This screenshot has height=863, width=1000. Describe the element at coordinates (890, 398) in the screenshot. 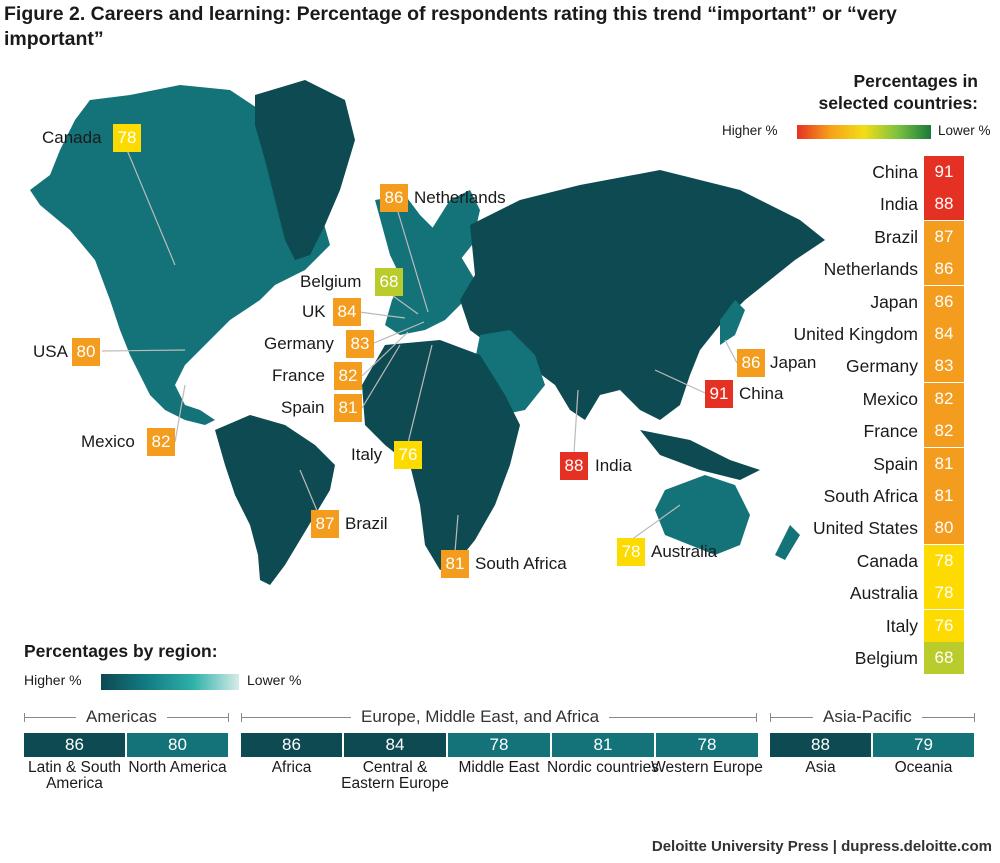

I see `country-name: Mexico` at that location.